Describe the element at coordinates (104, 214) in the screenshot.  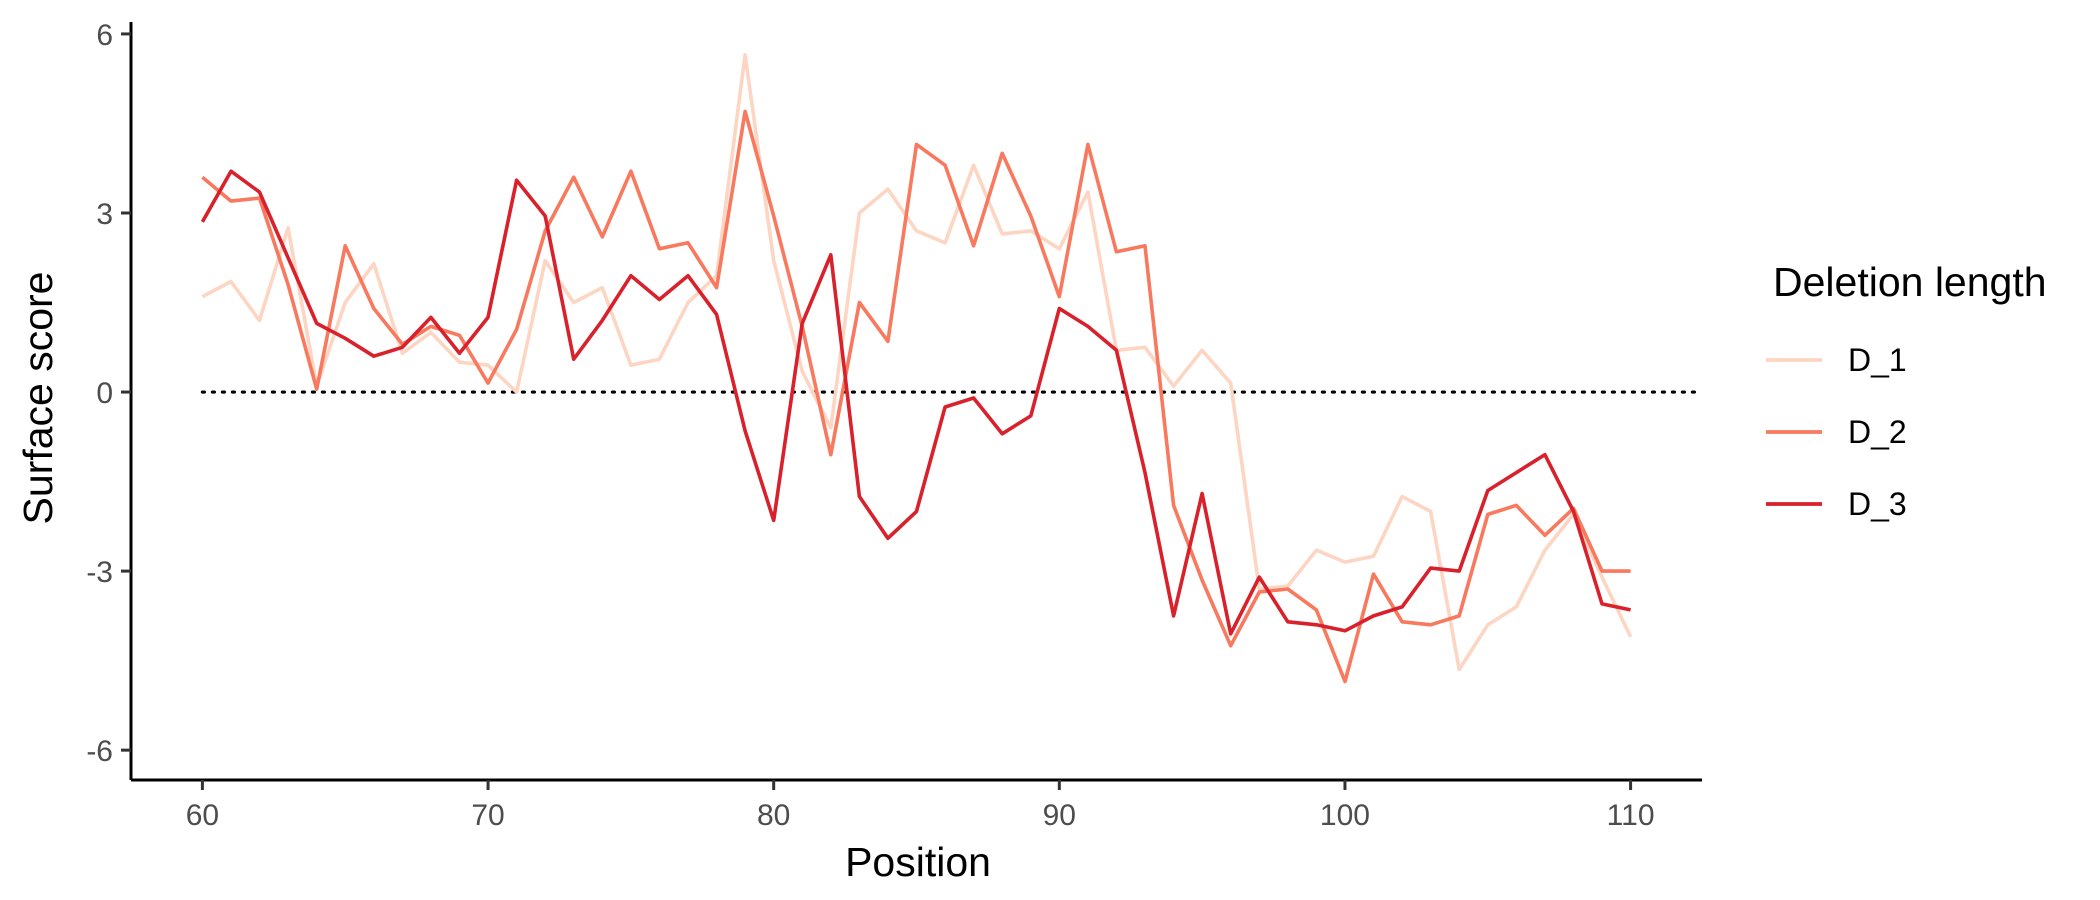
I see `y-tick-label: 3` at that location.